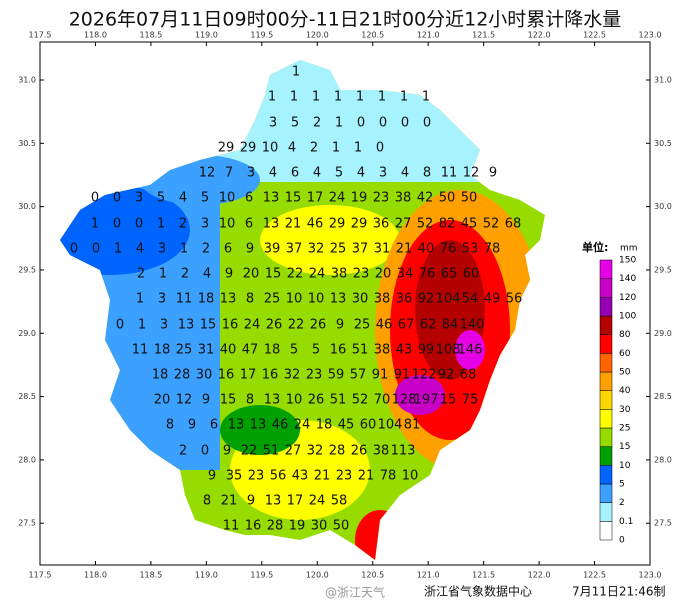 The width and height of the screenshot is (690, 606). I want to click on station-value: 42, so click(425, 198).